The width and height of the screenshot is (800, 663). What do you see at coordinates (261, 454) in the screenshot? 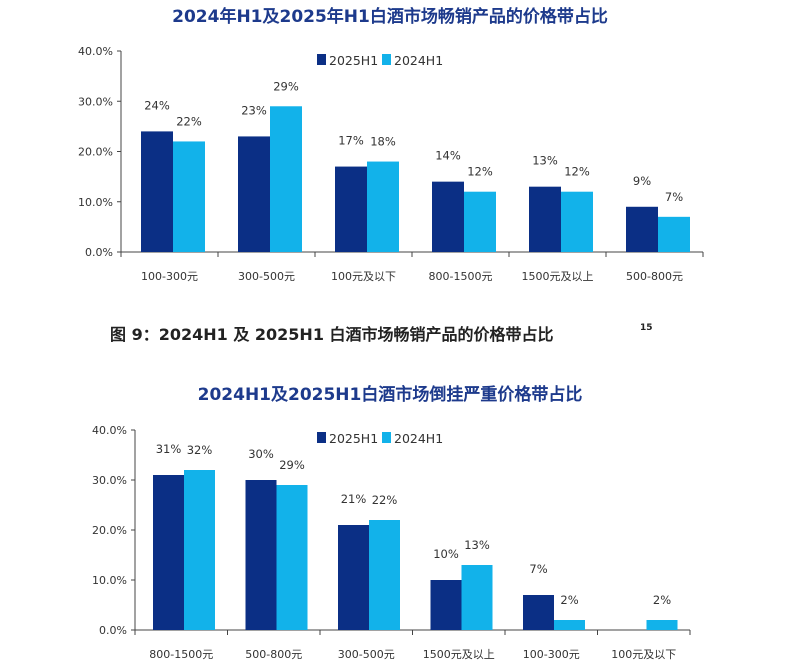
I see `data-label: 30%` at bounding box center [261, 454].